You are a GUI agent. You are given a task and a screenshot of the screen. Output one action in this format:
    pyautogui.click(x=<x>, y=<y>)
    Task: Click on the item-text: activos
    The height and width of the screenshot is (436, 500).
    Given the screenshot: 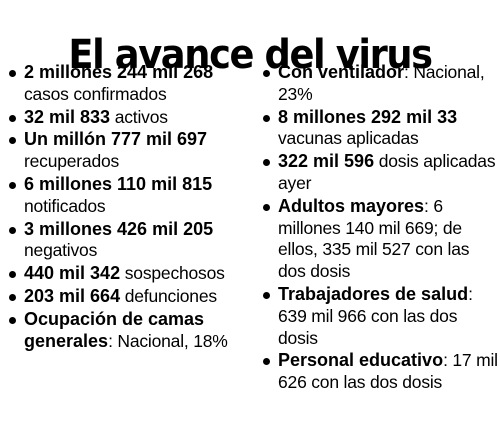 What is the action you would take?
    pyautogui.click(x=139, y=116)
    